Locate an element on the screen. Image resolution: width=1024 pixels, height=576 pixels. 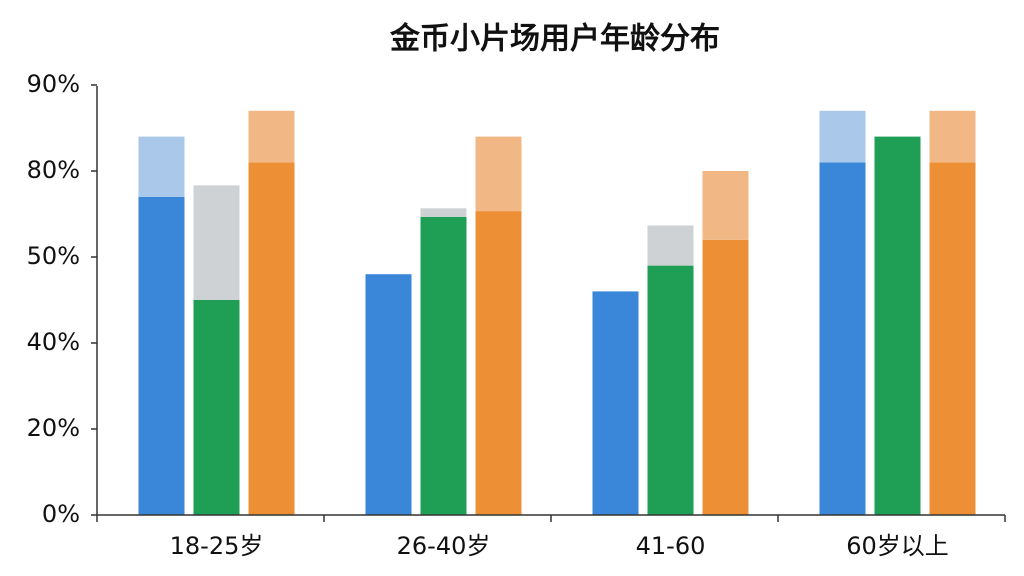
y-tick-label: 40% is located at coordinates (53, 342).